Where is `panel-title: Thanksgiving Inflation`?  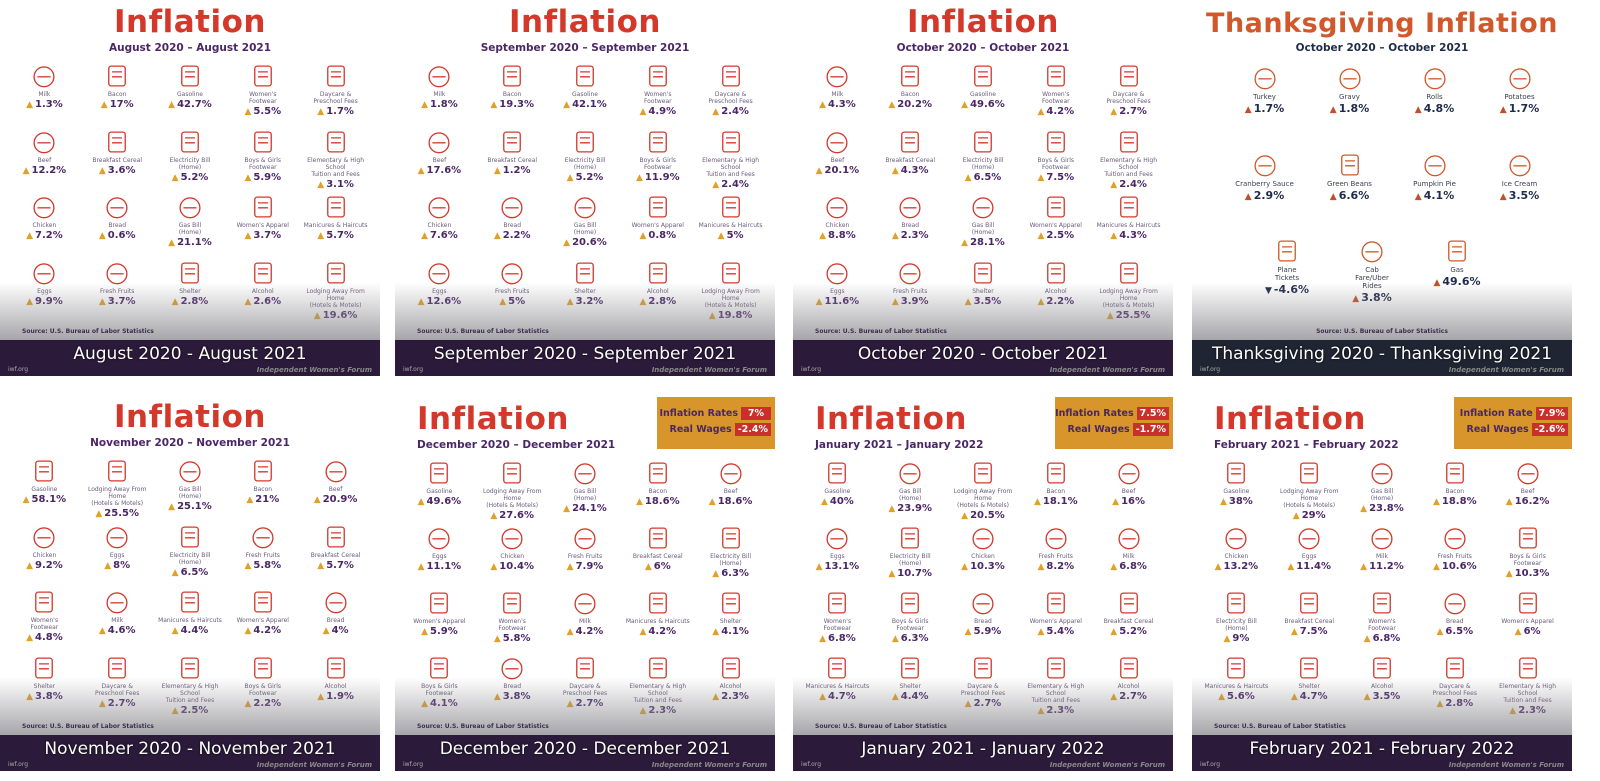 panel-title: Thanksgiving Inflation is located at coordinates (1382, 23).